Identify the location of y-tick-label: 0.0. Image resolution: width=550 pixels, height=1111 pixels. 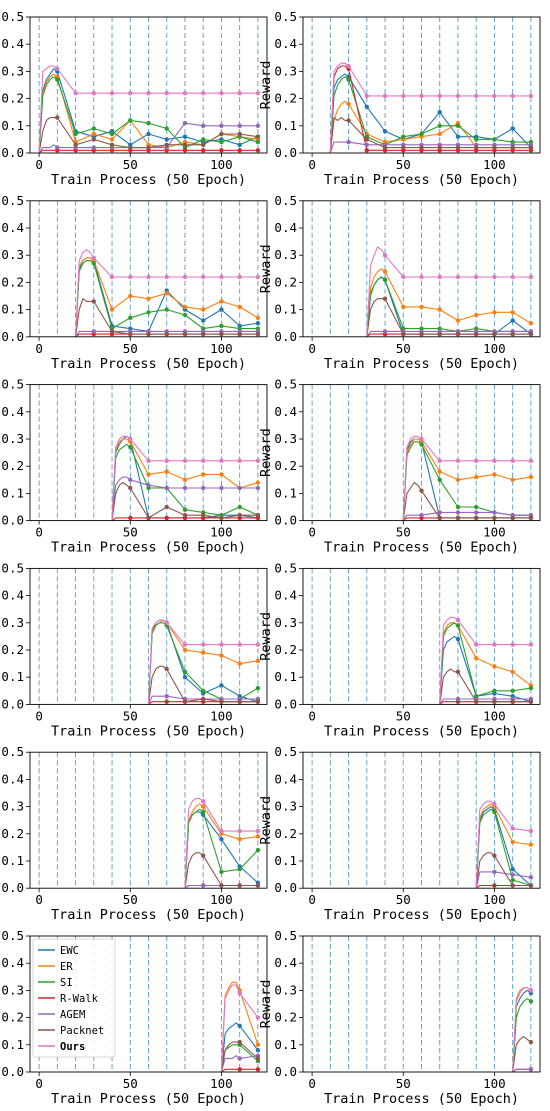
(12, 703).